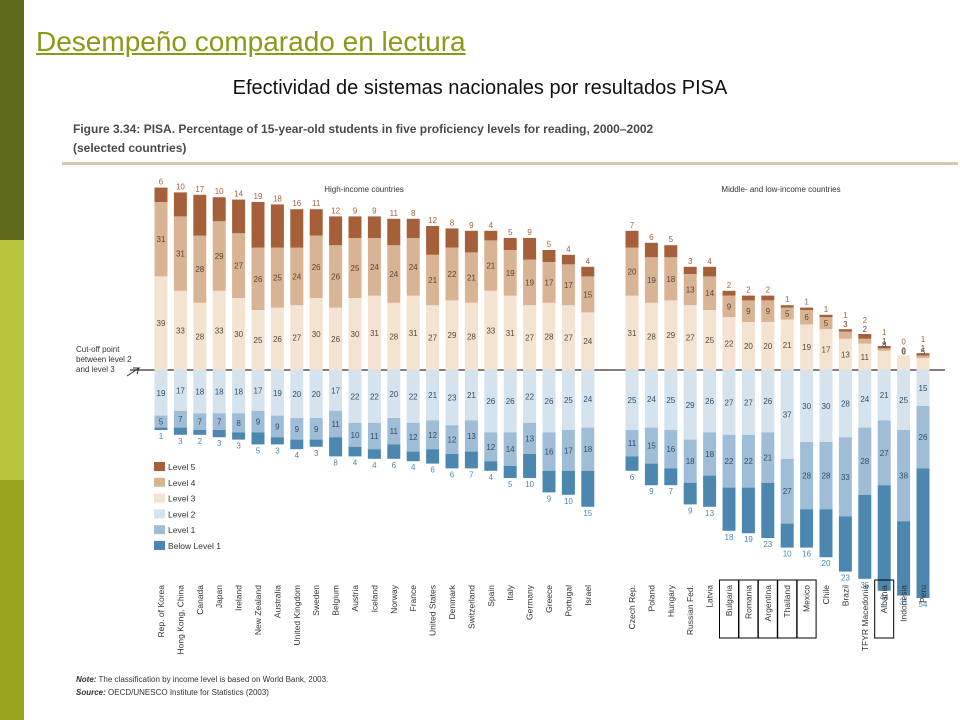 Image resolution: width=960 pixels, height=720 pixels. I want to click on bar-austria-l3, so click(355, 334).